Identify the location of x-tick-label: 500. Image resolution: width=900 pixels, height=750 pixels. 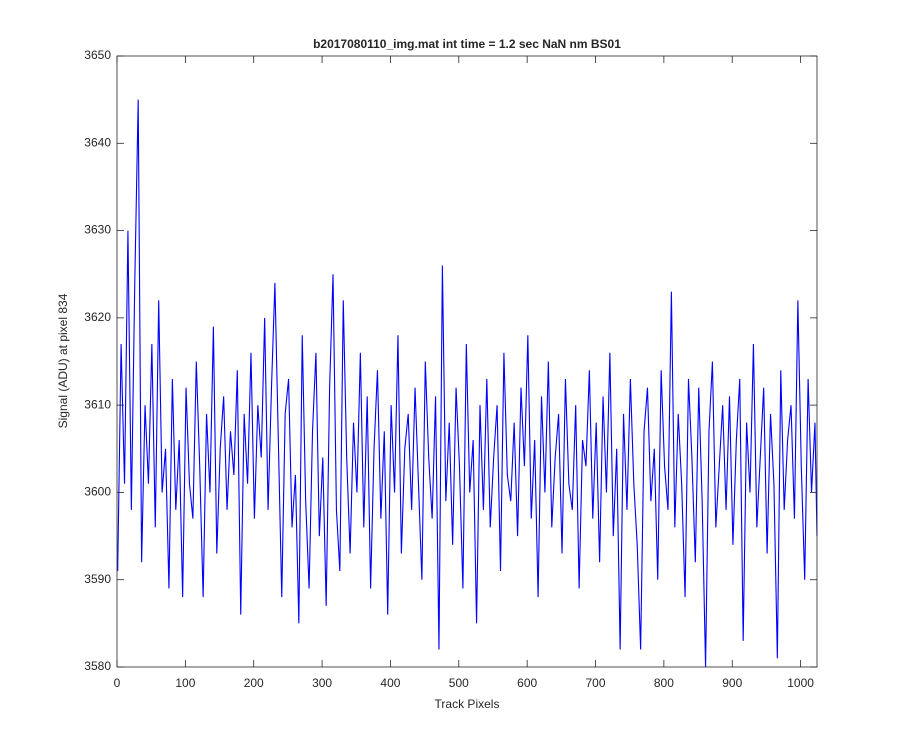
(459, 683).